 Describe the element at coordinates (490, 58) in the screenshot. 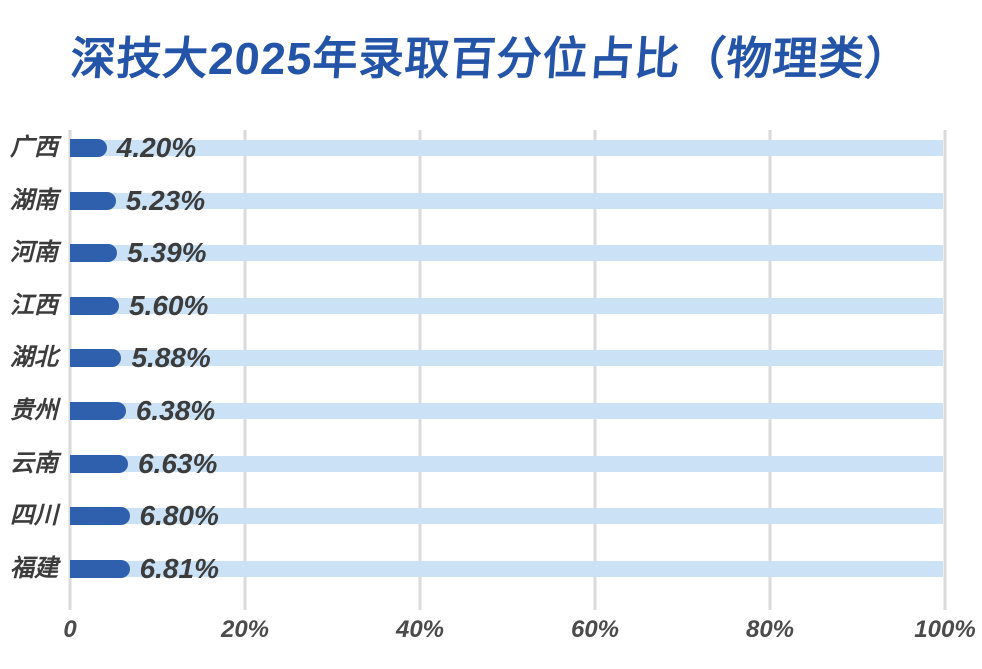

I see `chart-title: 深技大2025年录取百分位占比（物理类）` at that location.